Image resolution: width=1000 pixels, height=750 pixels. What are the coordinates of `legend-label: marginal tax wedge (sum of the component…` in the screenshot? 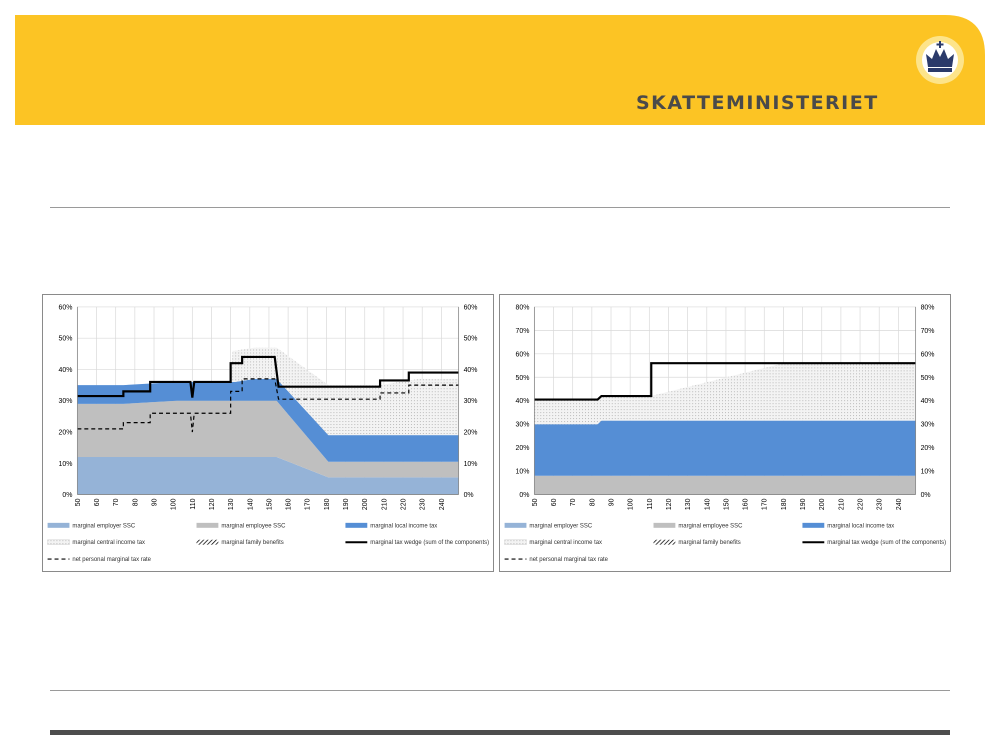 It's located at (886, 543).